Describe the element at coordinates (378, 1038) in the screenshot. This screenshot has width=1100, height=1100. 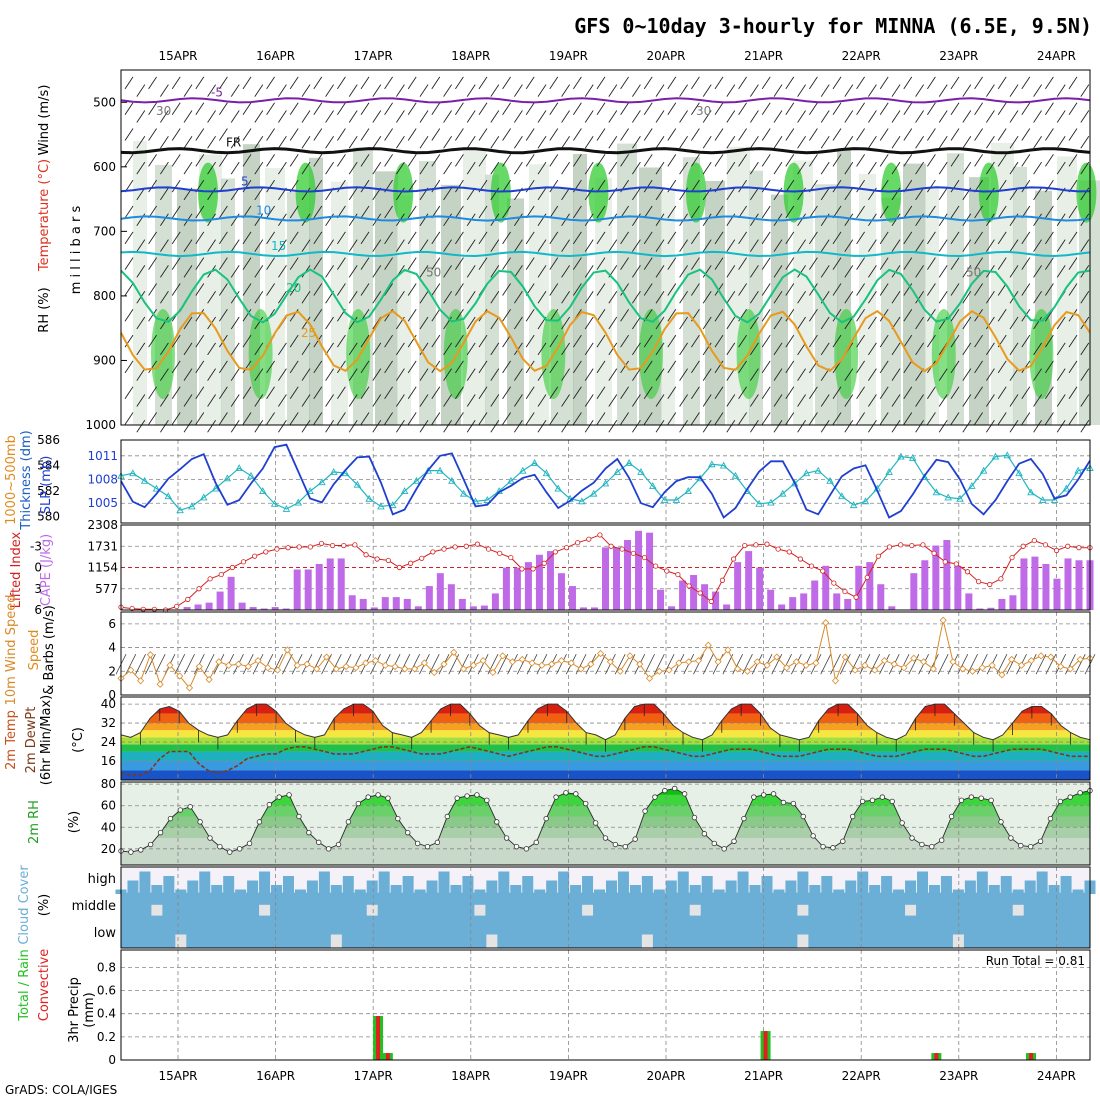
I see `precip-convective-bar` at that location.